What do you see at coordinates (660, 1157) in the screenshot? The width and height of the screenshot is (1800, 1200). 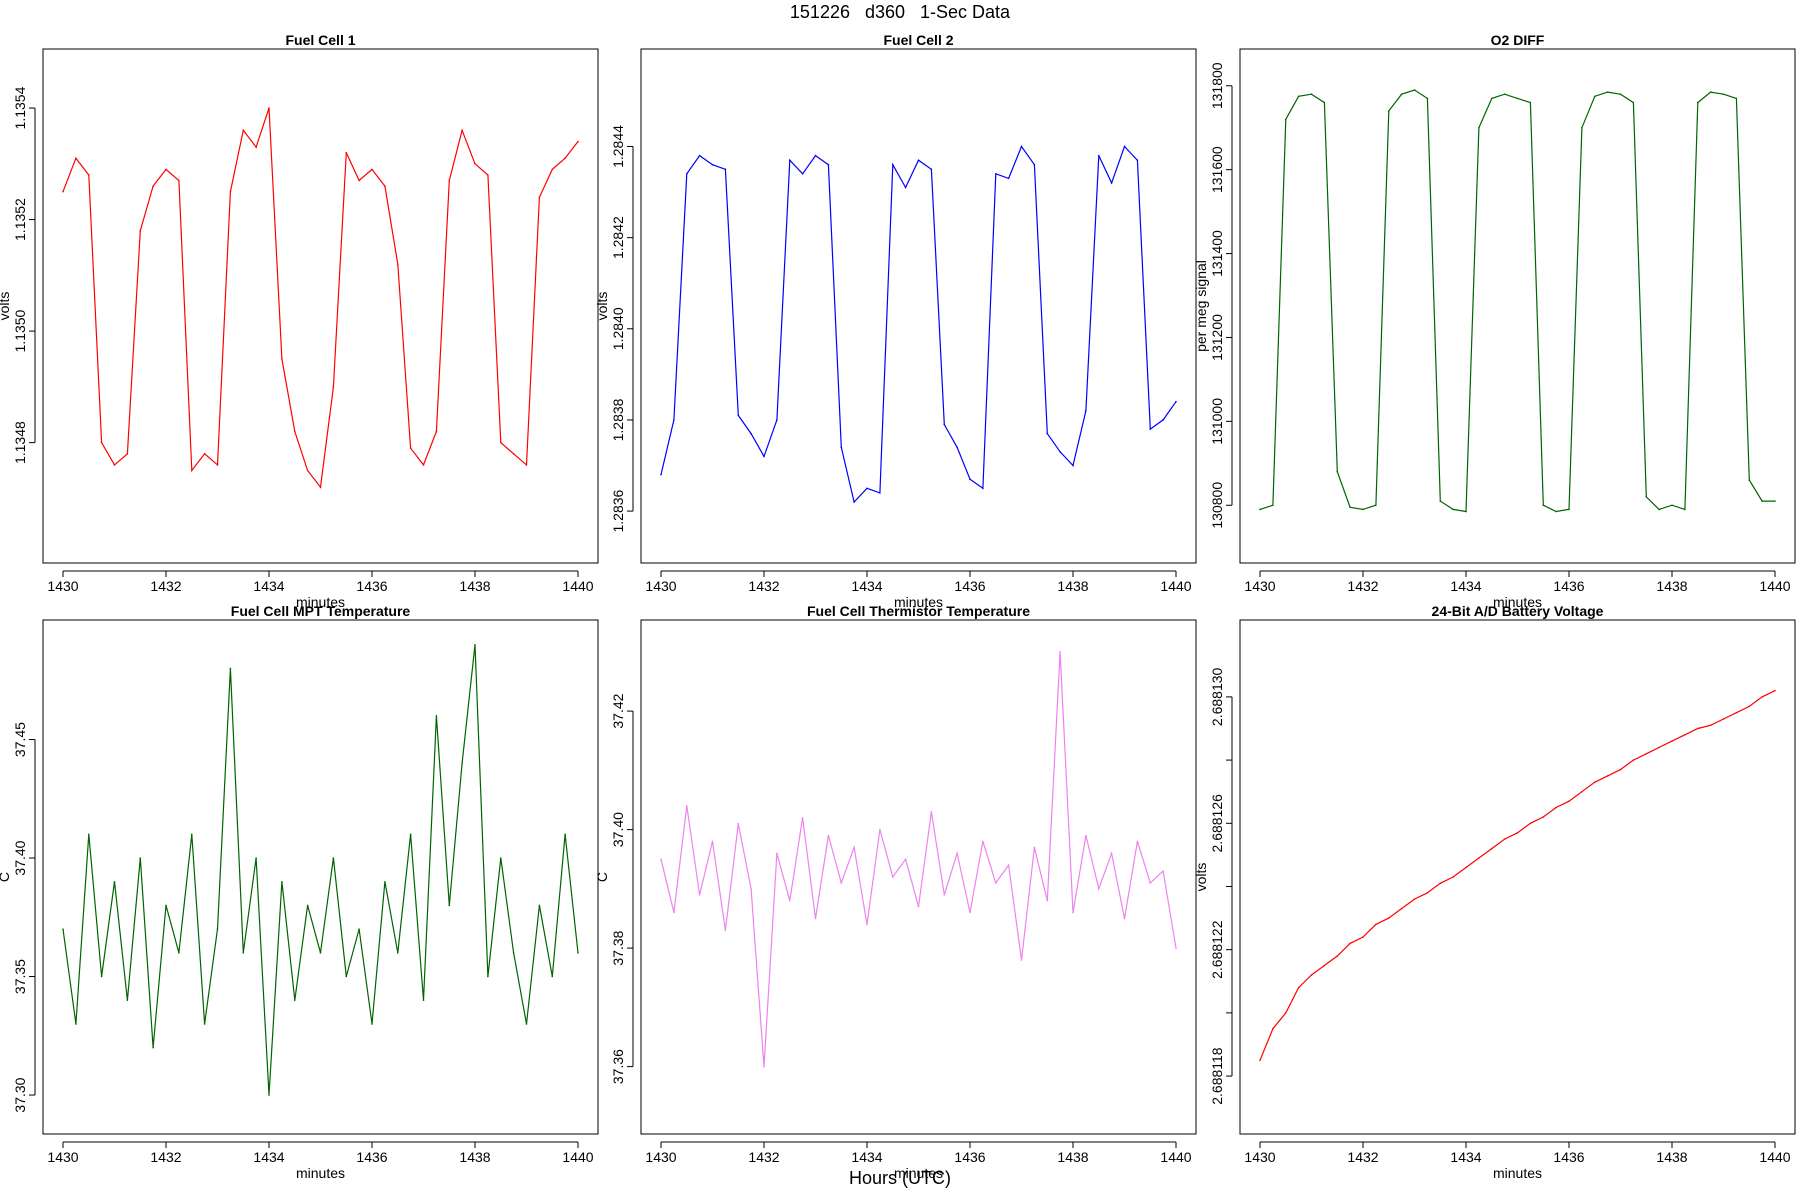 I see `x-tick-label: 1430` at bounding box center [660, 1157].